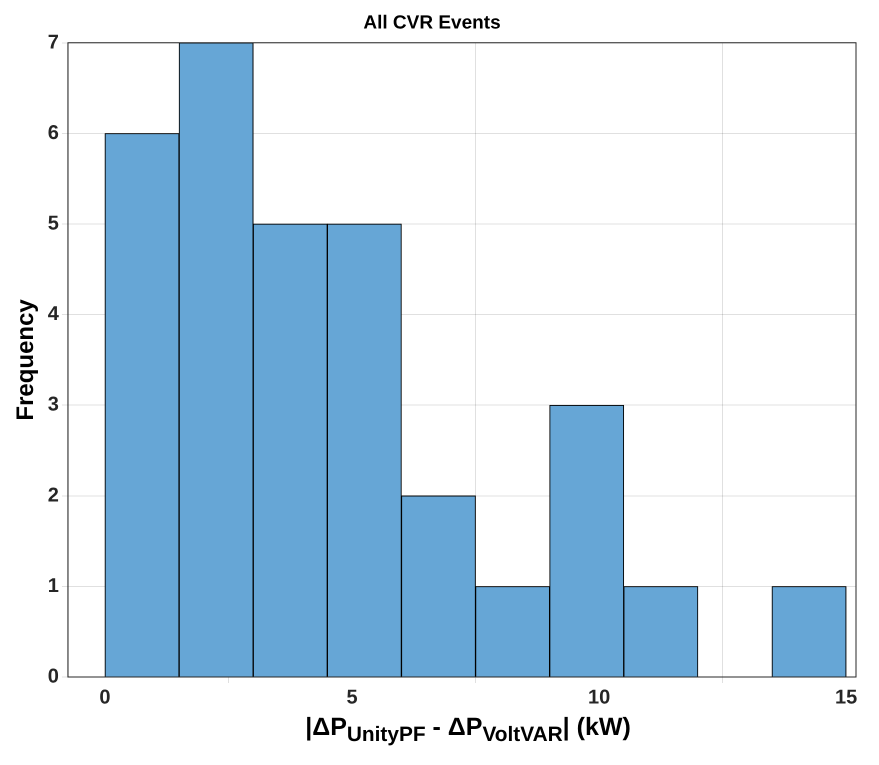  What do you see at coordinates (352, 697) in the screenshot?
I see `x-tick-label: 5` at bounding box center [352, 697].